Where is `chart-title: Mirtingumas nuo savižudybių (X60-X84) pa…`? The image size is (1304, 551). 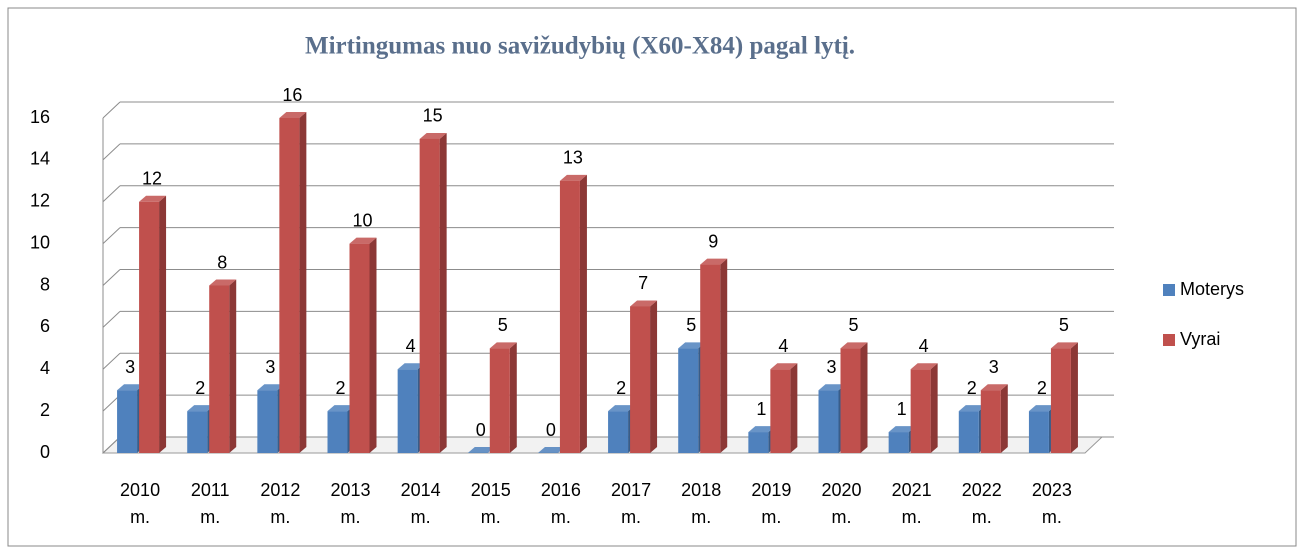 chart-title: Mirtingumas nuo savižudybių (X60-X84) pa… is located at coordinates (580, 46).